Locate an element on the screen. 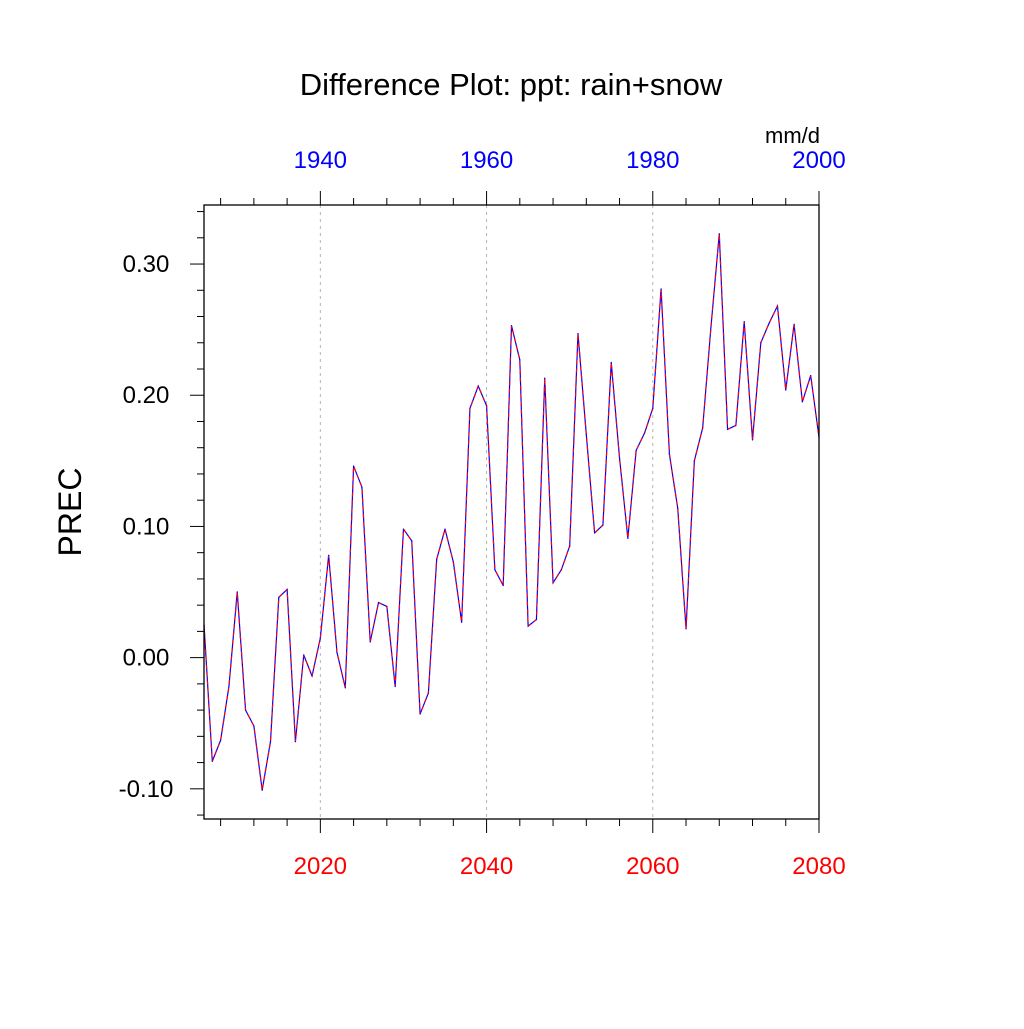  chart-title: Difference Plot: ppt: rain+snow is located at coordinates (511, 84).